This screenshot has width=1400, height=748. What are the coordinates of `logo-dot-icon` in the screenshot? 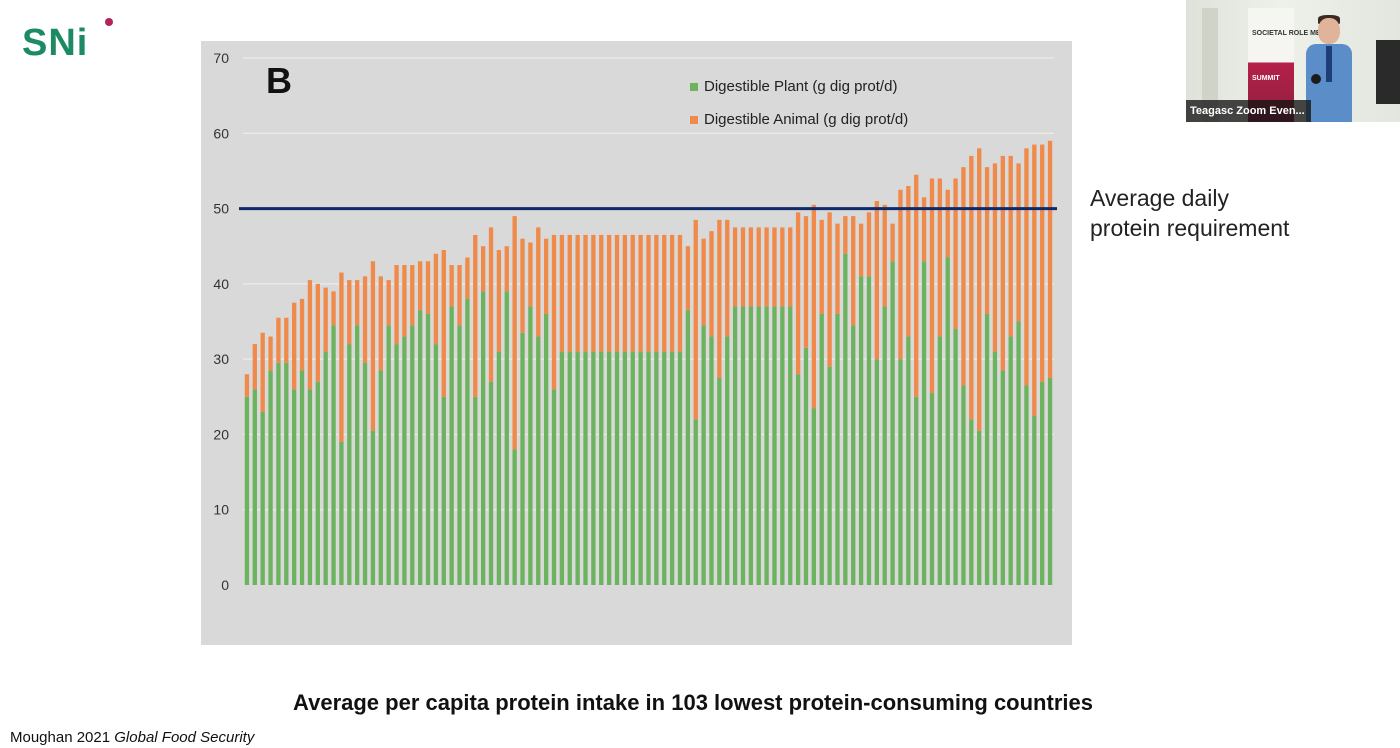 It's located at (109, 22).